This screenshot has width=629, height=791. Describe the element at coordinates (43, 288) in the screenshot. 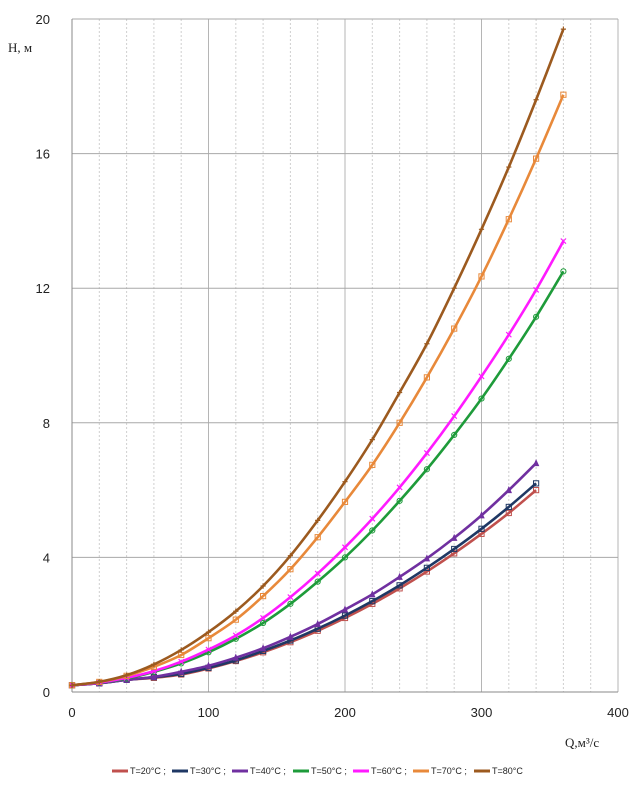

I see `y-tick-label: 12` at that location.